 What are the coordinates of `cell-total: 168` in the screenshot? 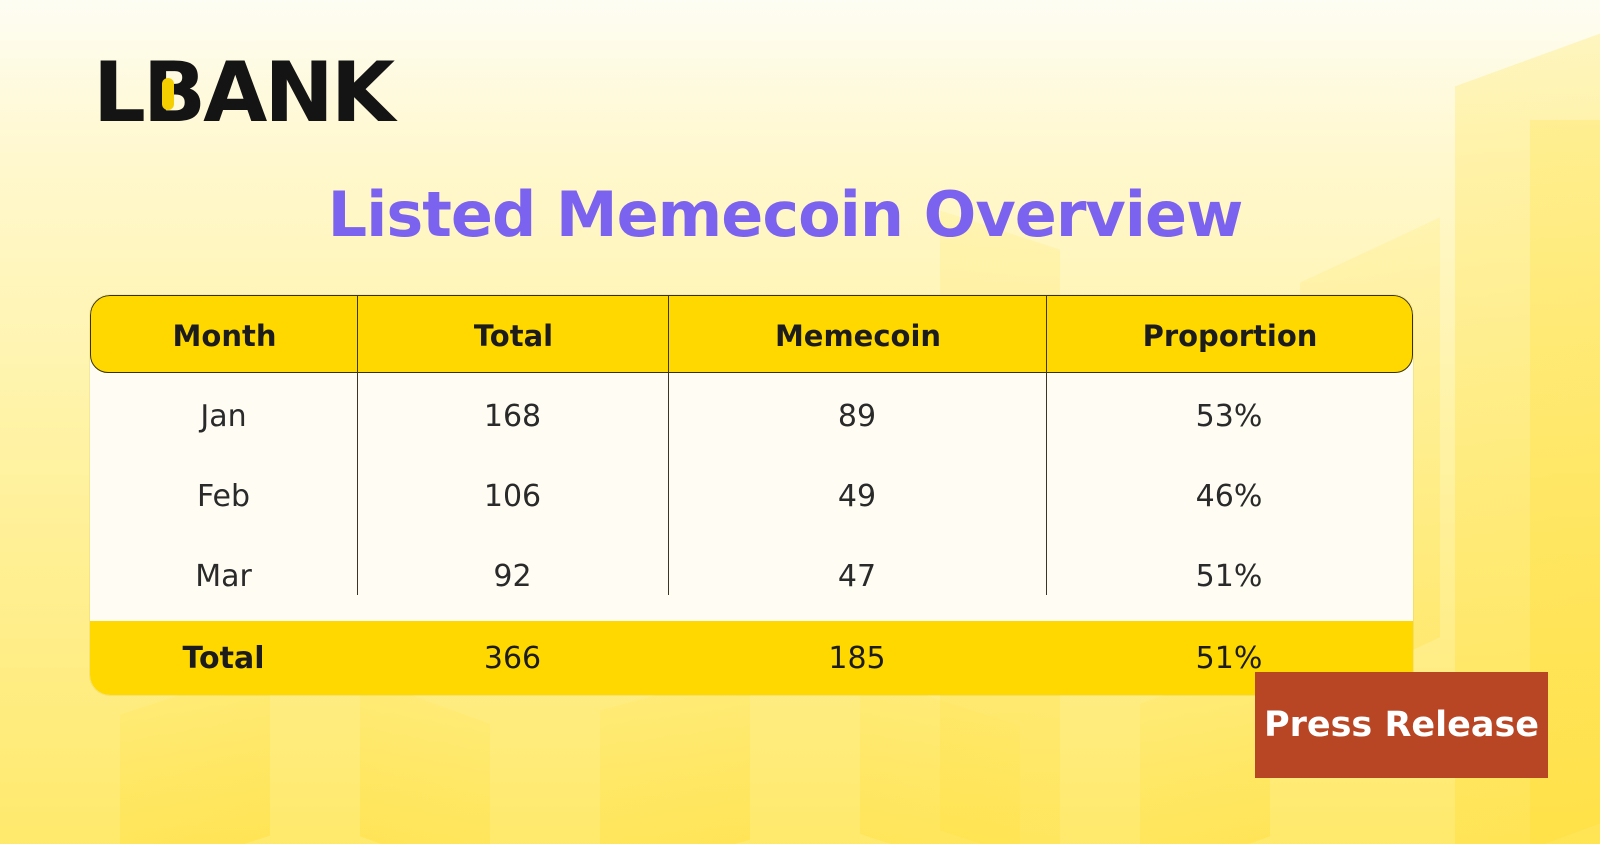 It's located at (512, 416).